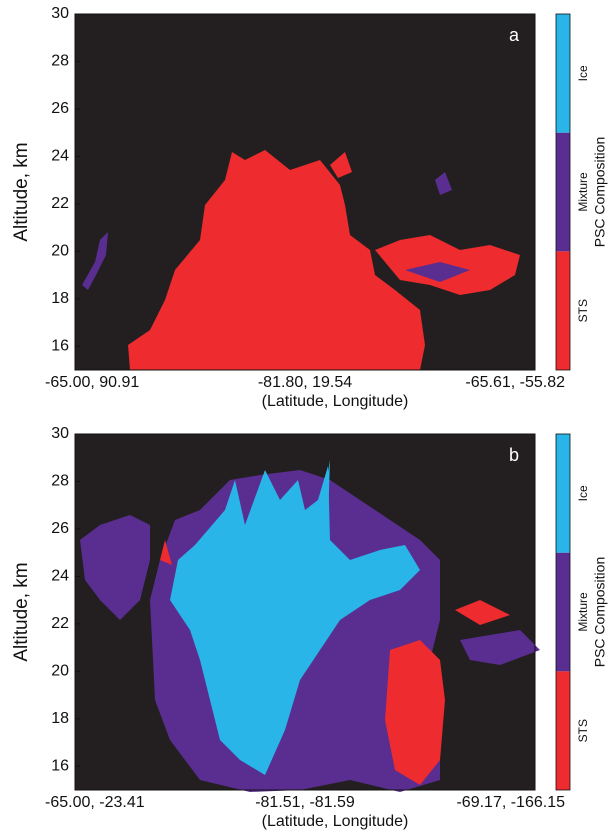  I want to click on x-tick-label: -65.00, -23.41, so click(95, 802).